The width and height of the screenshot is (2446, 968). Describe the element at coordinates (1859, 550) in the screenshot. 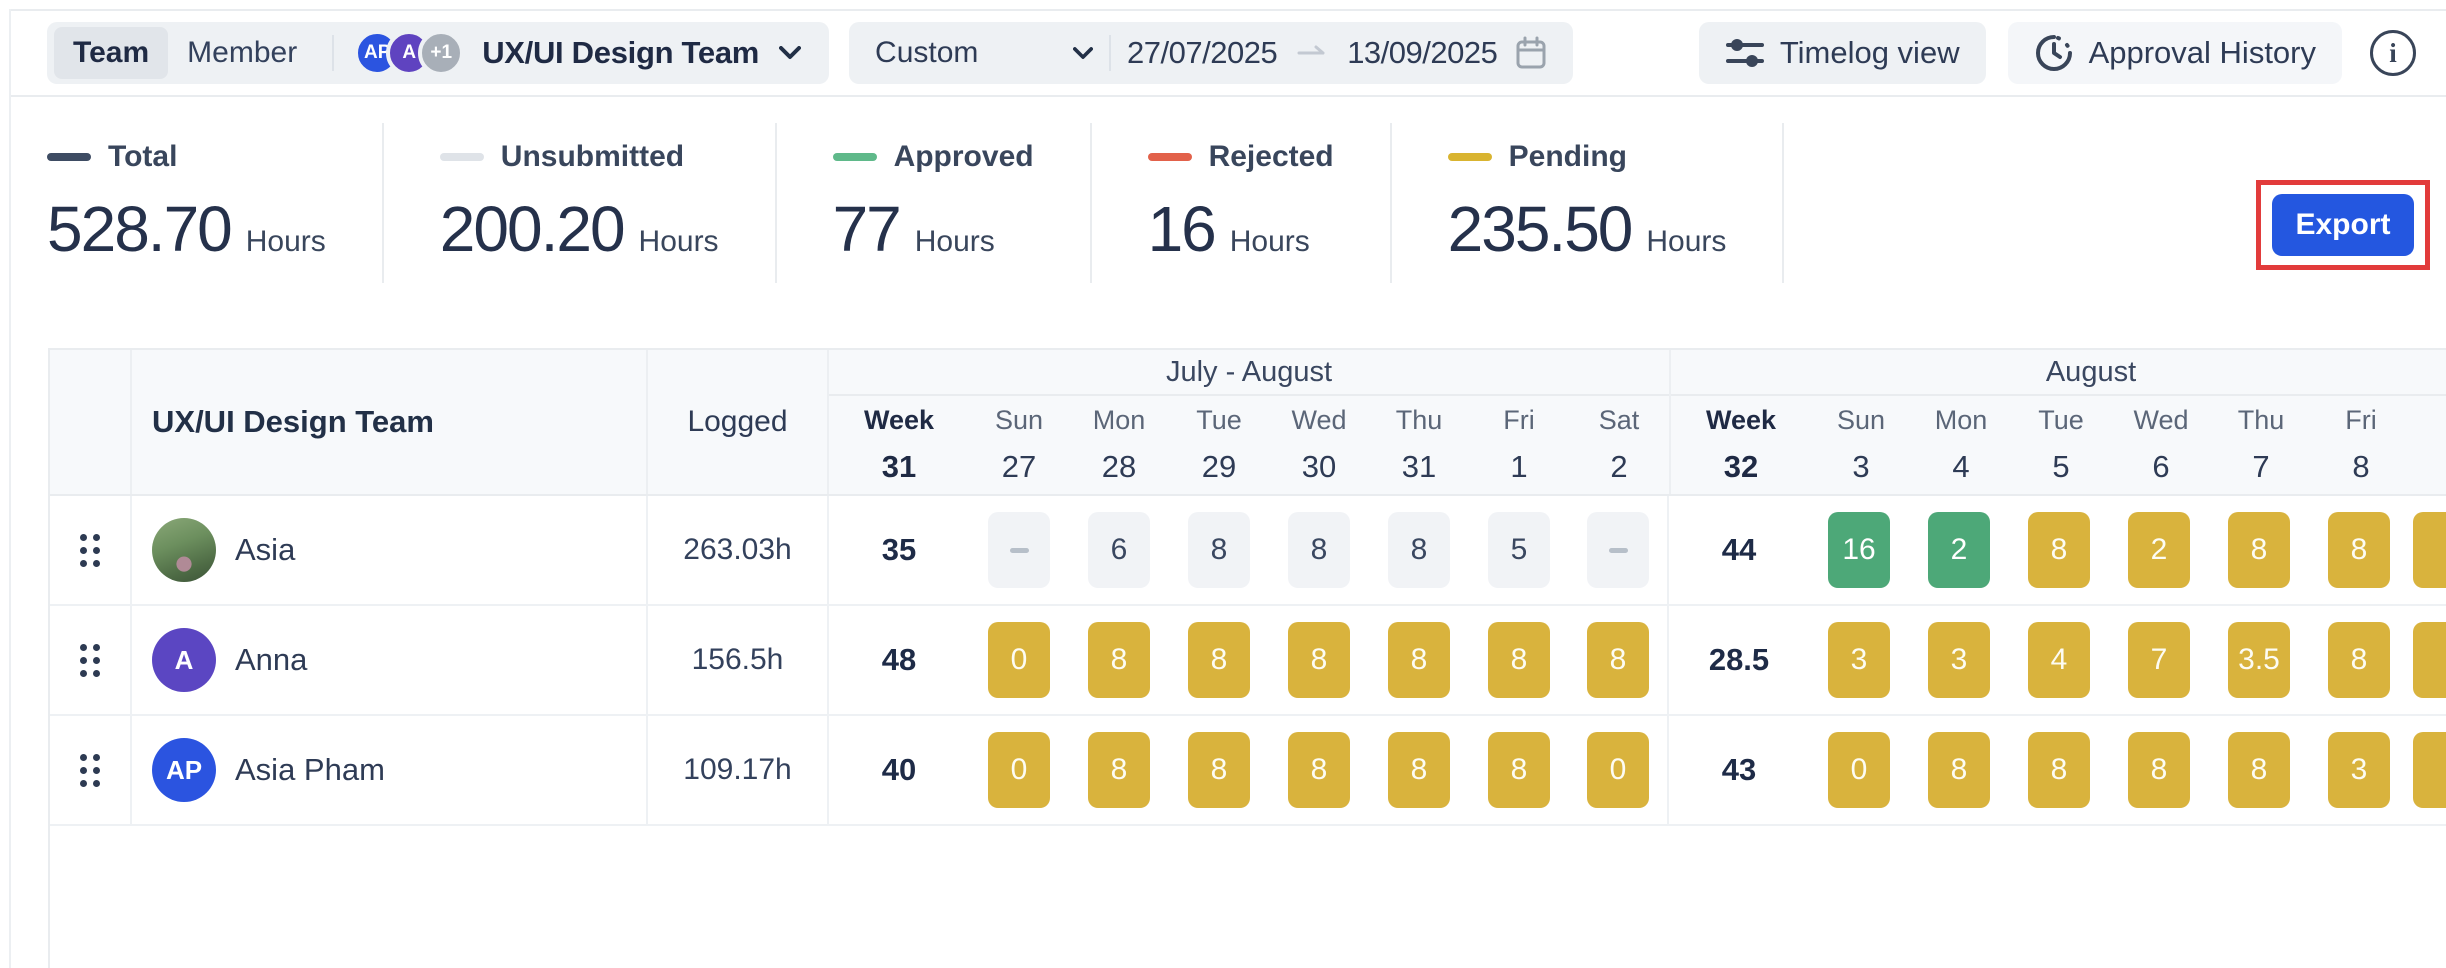

I see `hour-cell-chip: 16` at that location.